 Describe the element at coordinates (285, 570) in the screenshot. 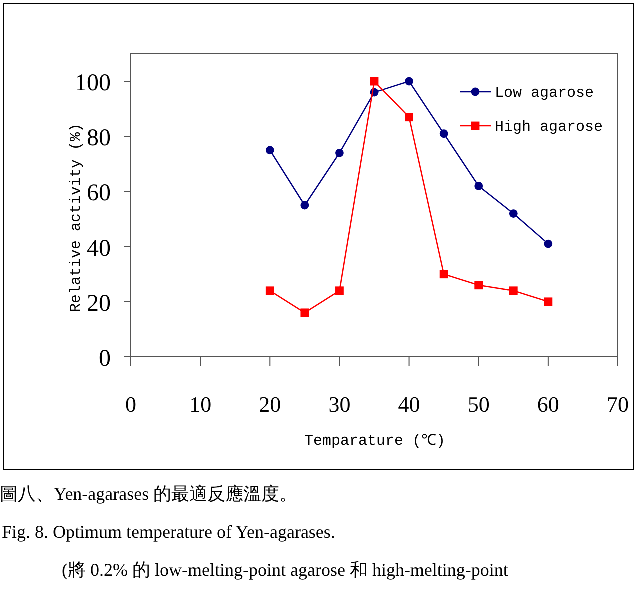

I see `text: (將 0.2% 的 low-melting-point agarose 和 high-melting-point` at that location.